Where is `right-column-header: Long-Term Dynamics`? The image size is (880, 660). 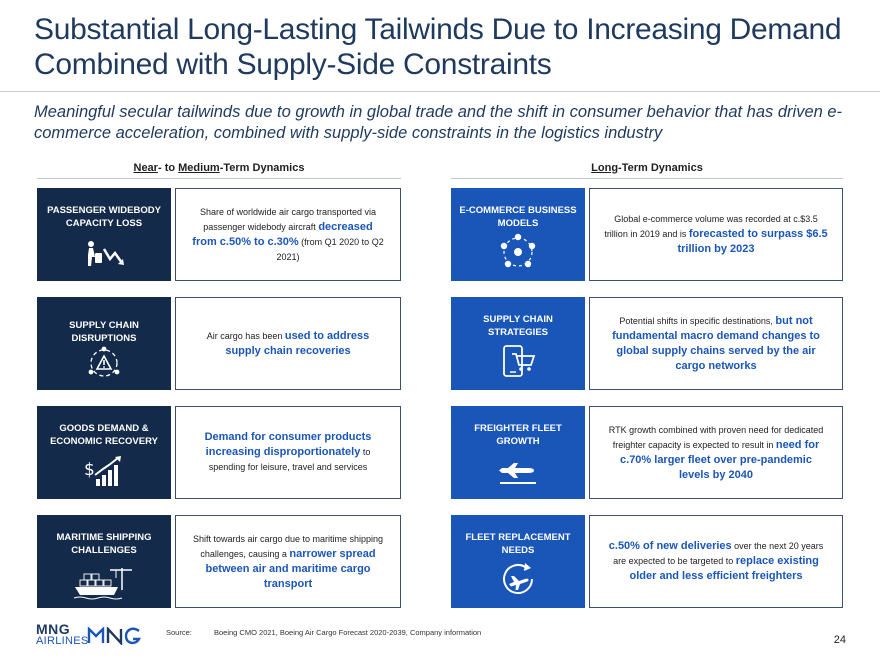
right-column-header: Long-Term Dynamics is located at coordinates (647, 168).